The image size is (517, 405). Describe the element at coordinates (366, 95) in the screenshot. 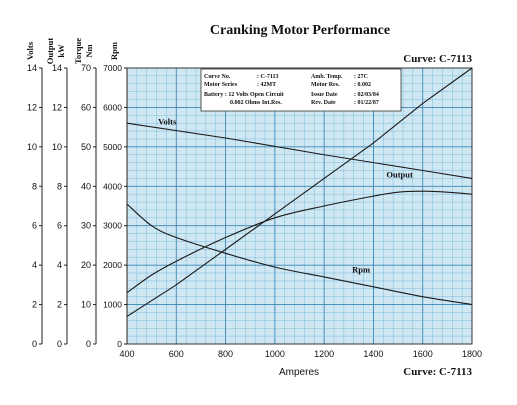

I see `info-issue-date-value: : 02/03/84` at that location.